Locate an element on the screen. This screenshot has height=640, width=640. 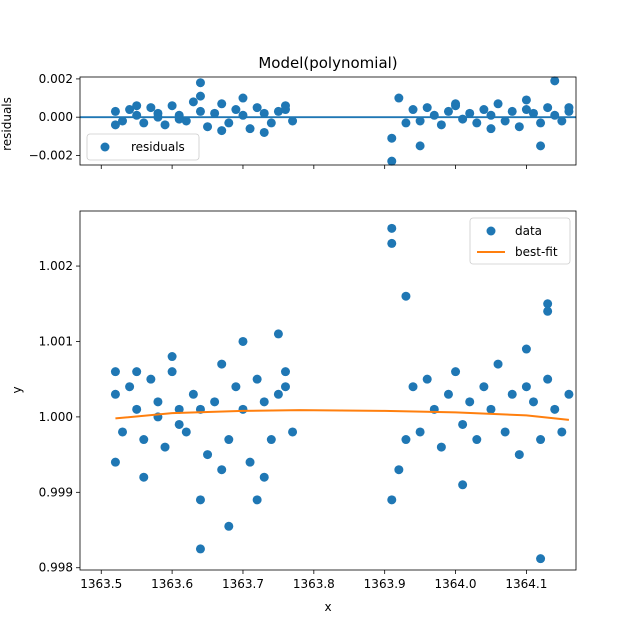
legend-marker-residuals is located at coordinates (105, 147).